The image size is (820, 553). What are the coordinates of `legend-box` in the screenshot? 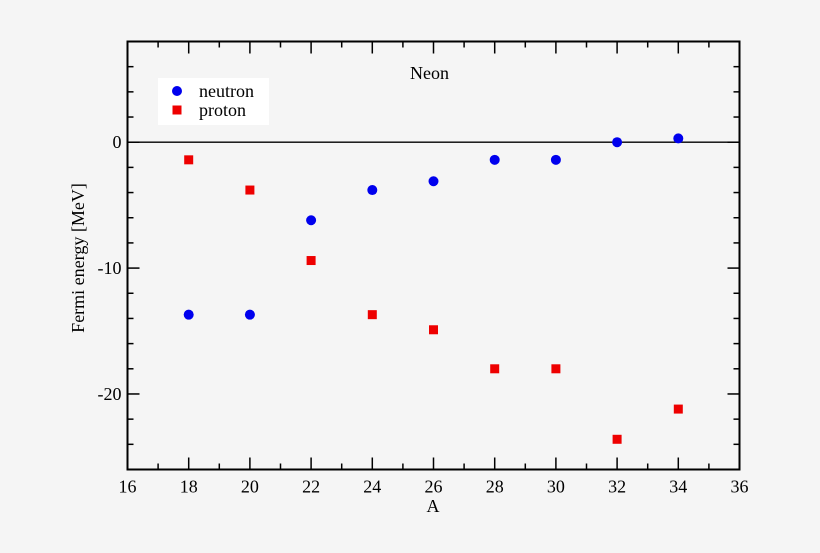 It's located at (213, 101).